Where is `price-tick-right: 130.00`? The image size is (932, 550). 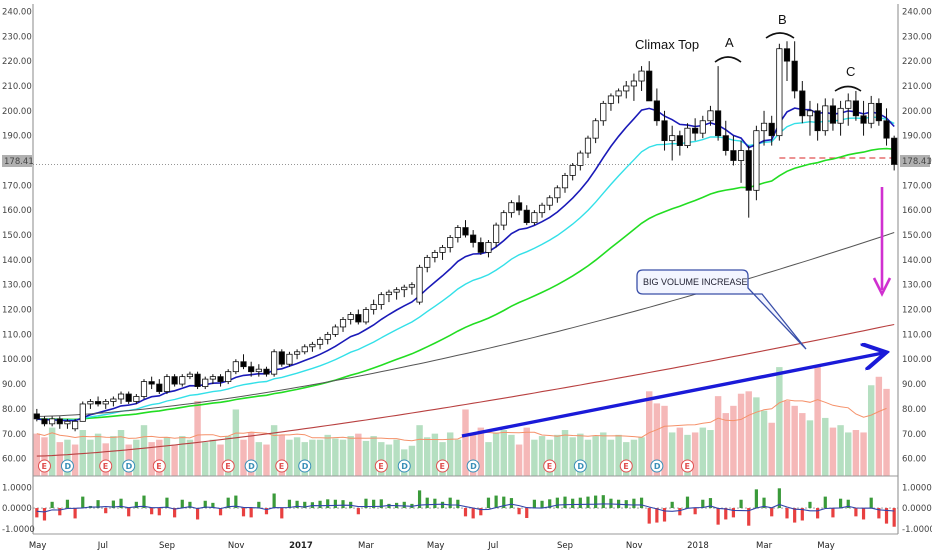
price-tick-right: 130.00 is located at coordinates (917, 286).